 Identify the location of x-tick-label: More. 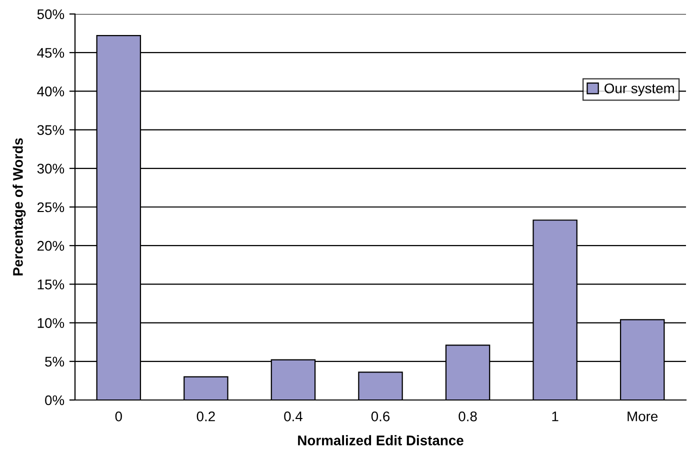
(643, 417).